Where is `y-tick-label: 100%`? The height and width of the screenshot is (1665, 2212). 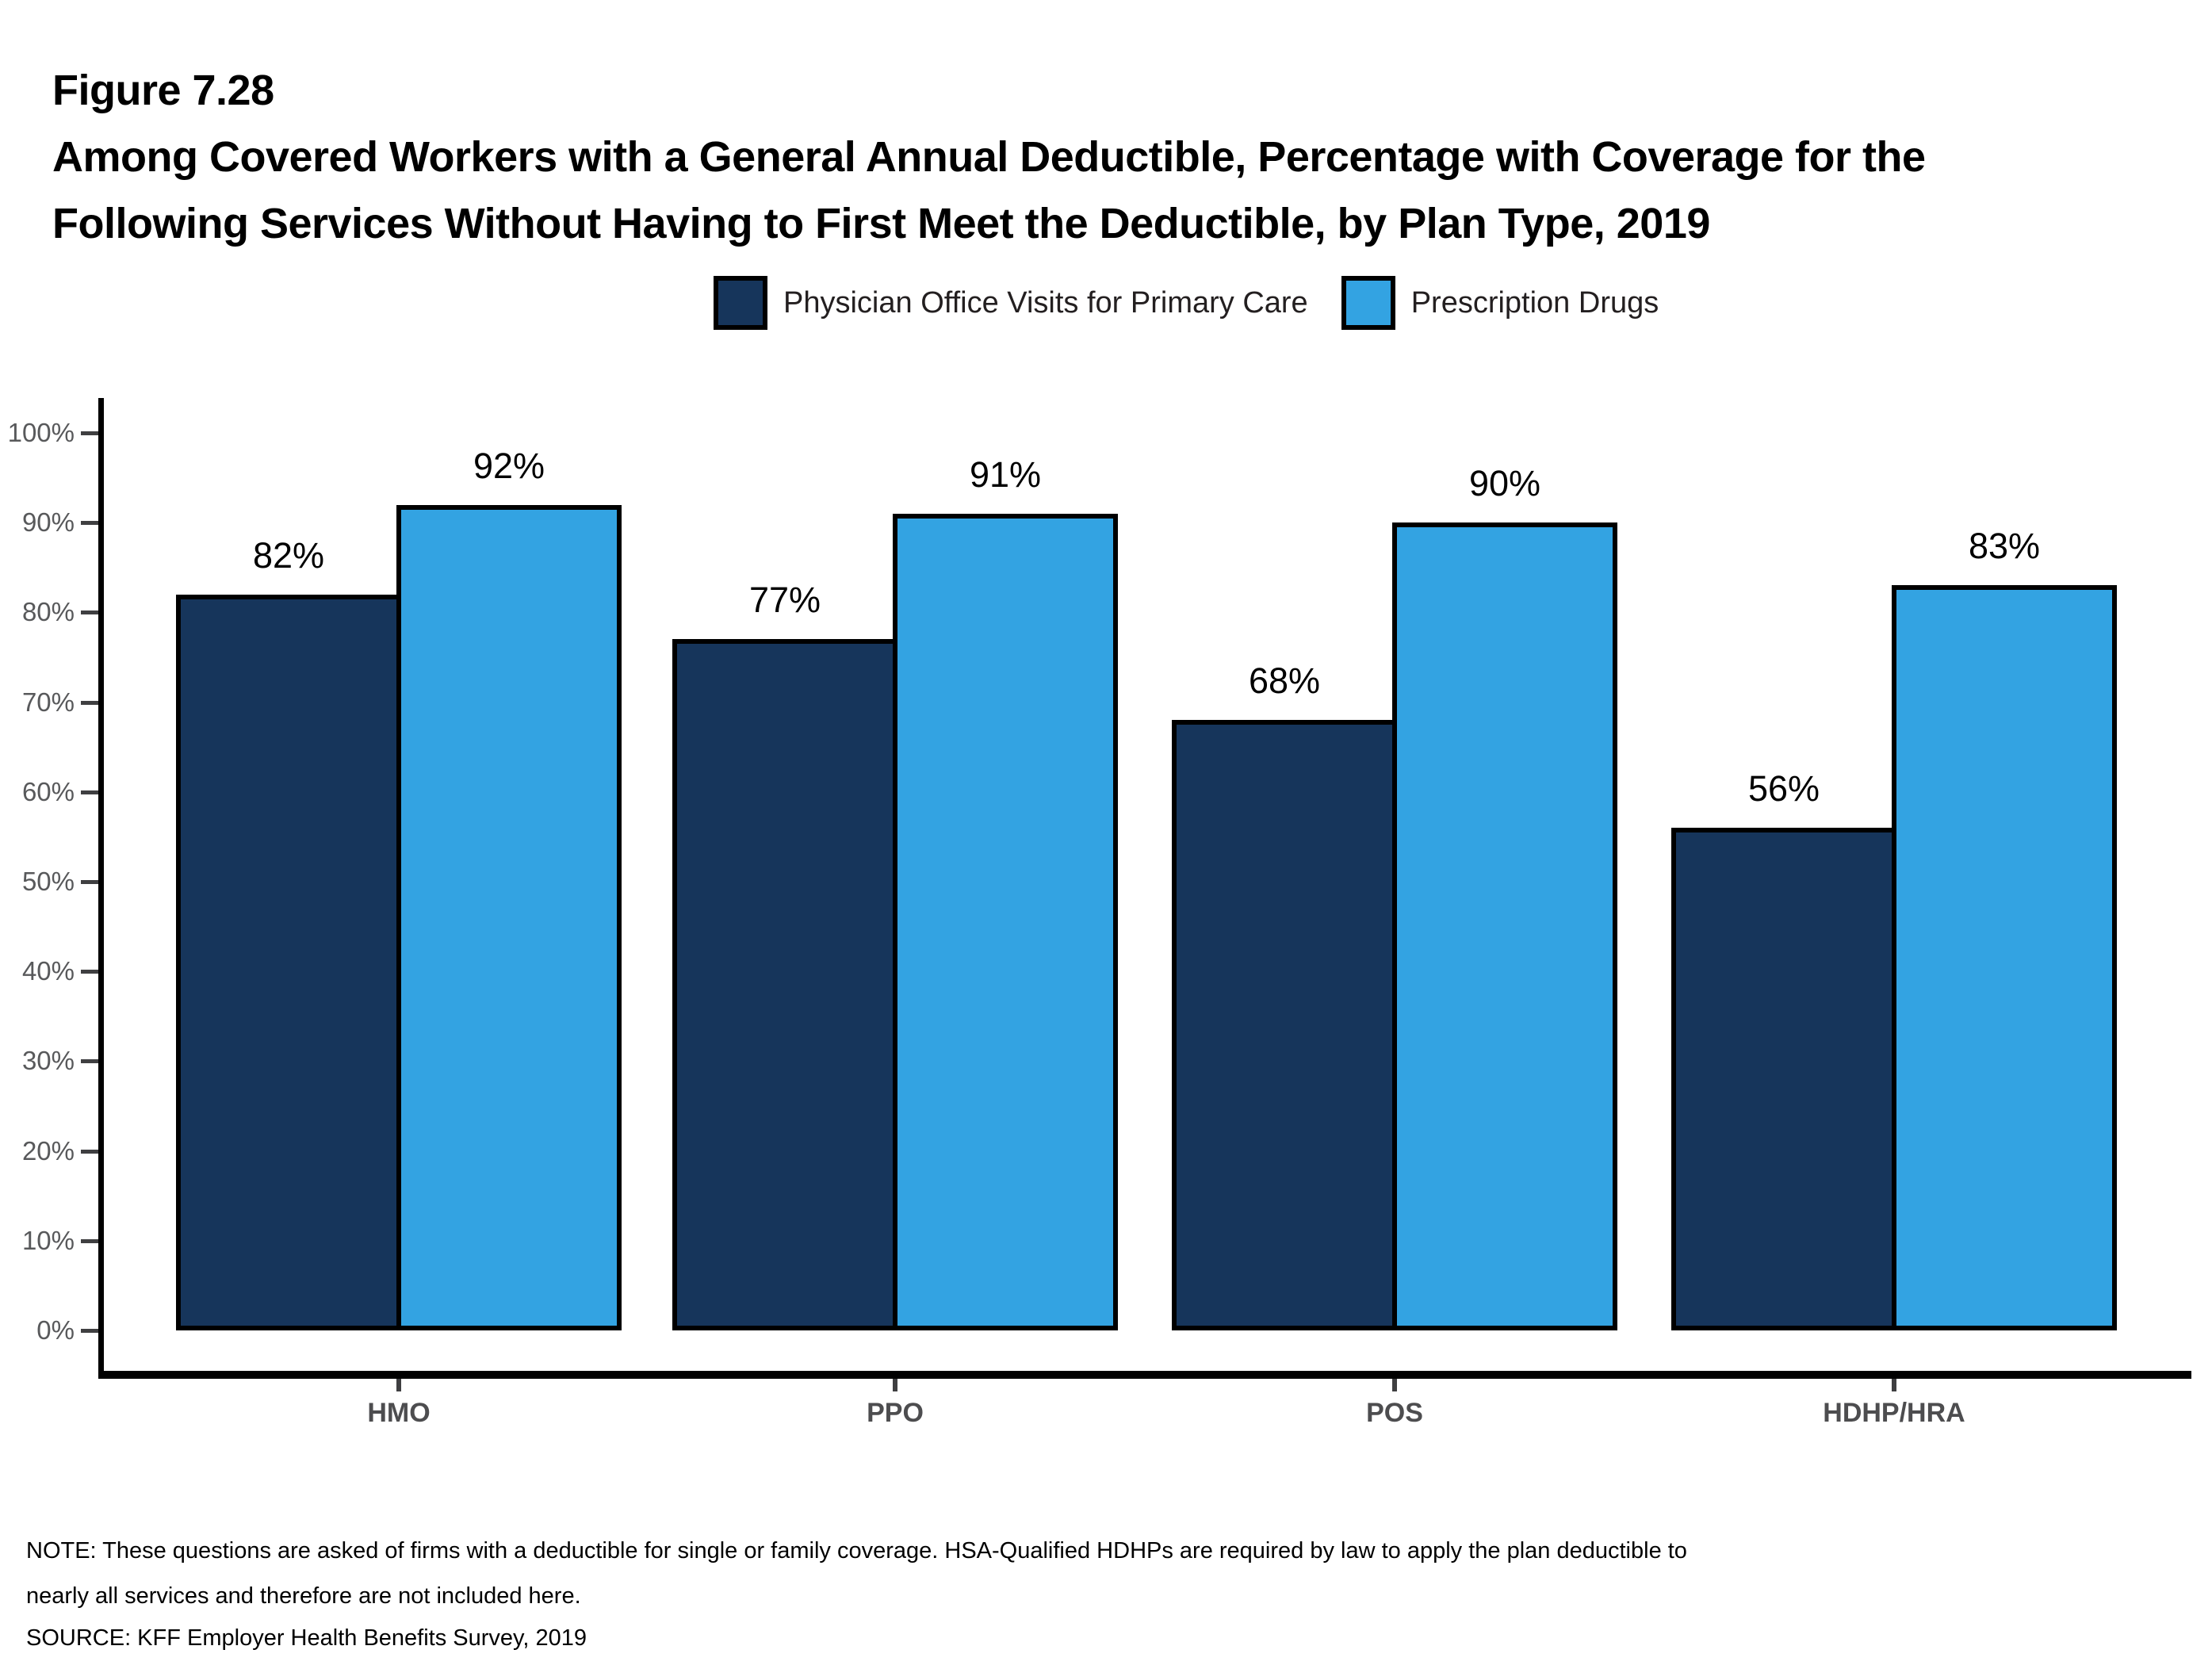 y-tick-label: 100% is located at coordinates (41, 432).